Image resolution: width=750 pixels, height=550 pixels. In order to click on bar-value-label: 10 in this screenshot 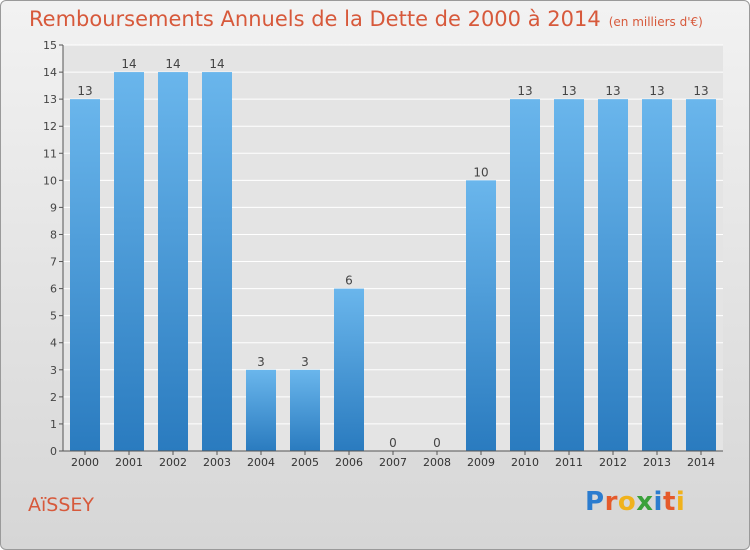, I will do `click(480, 172)`.